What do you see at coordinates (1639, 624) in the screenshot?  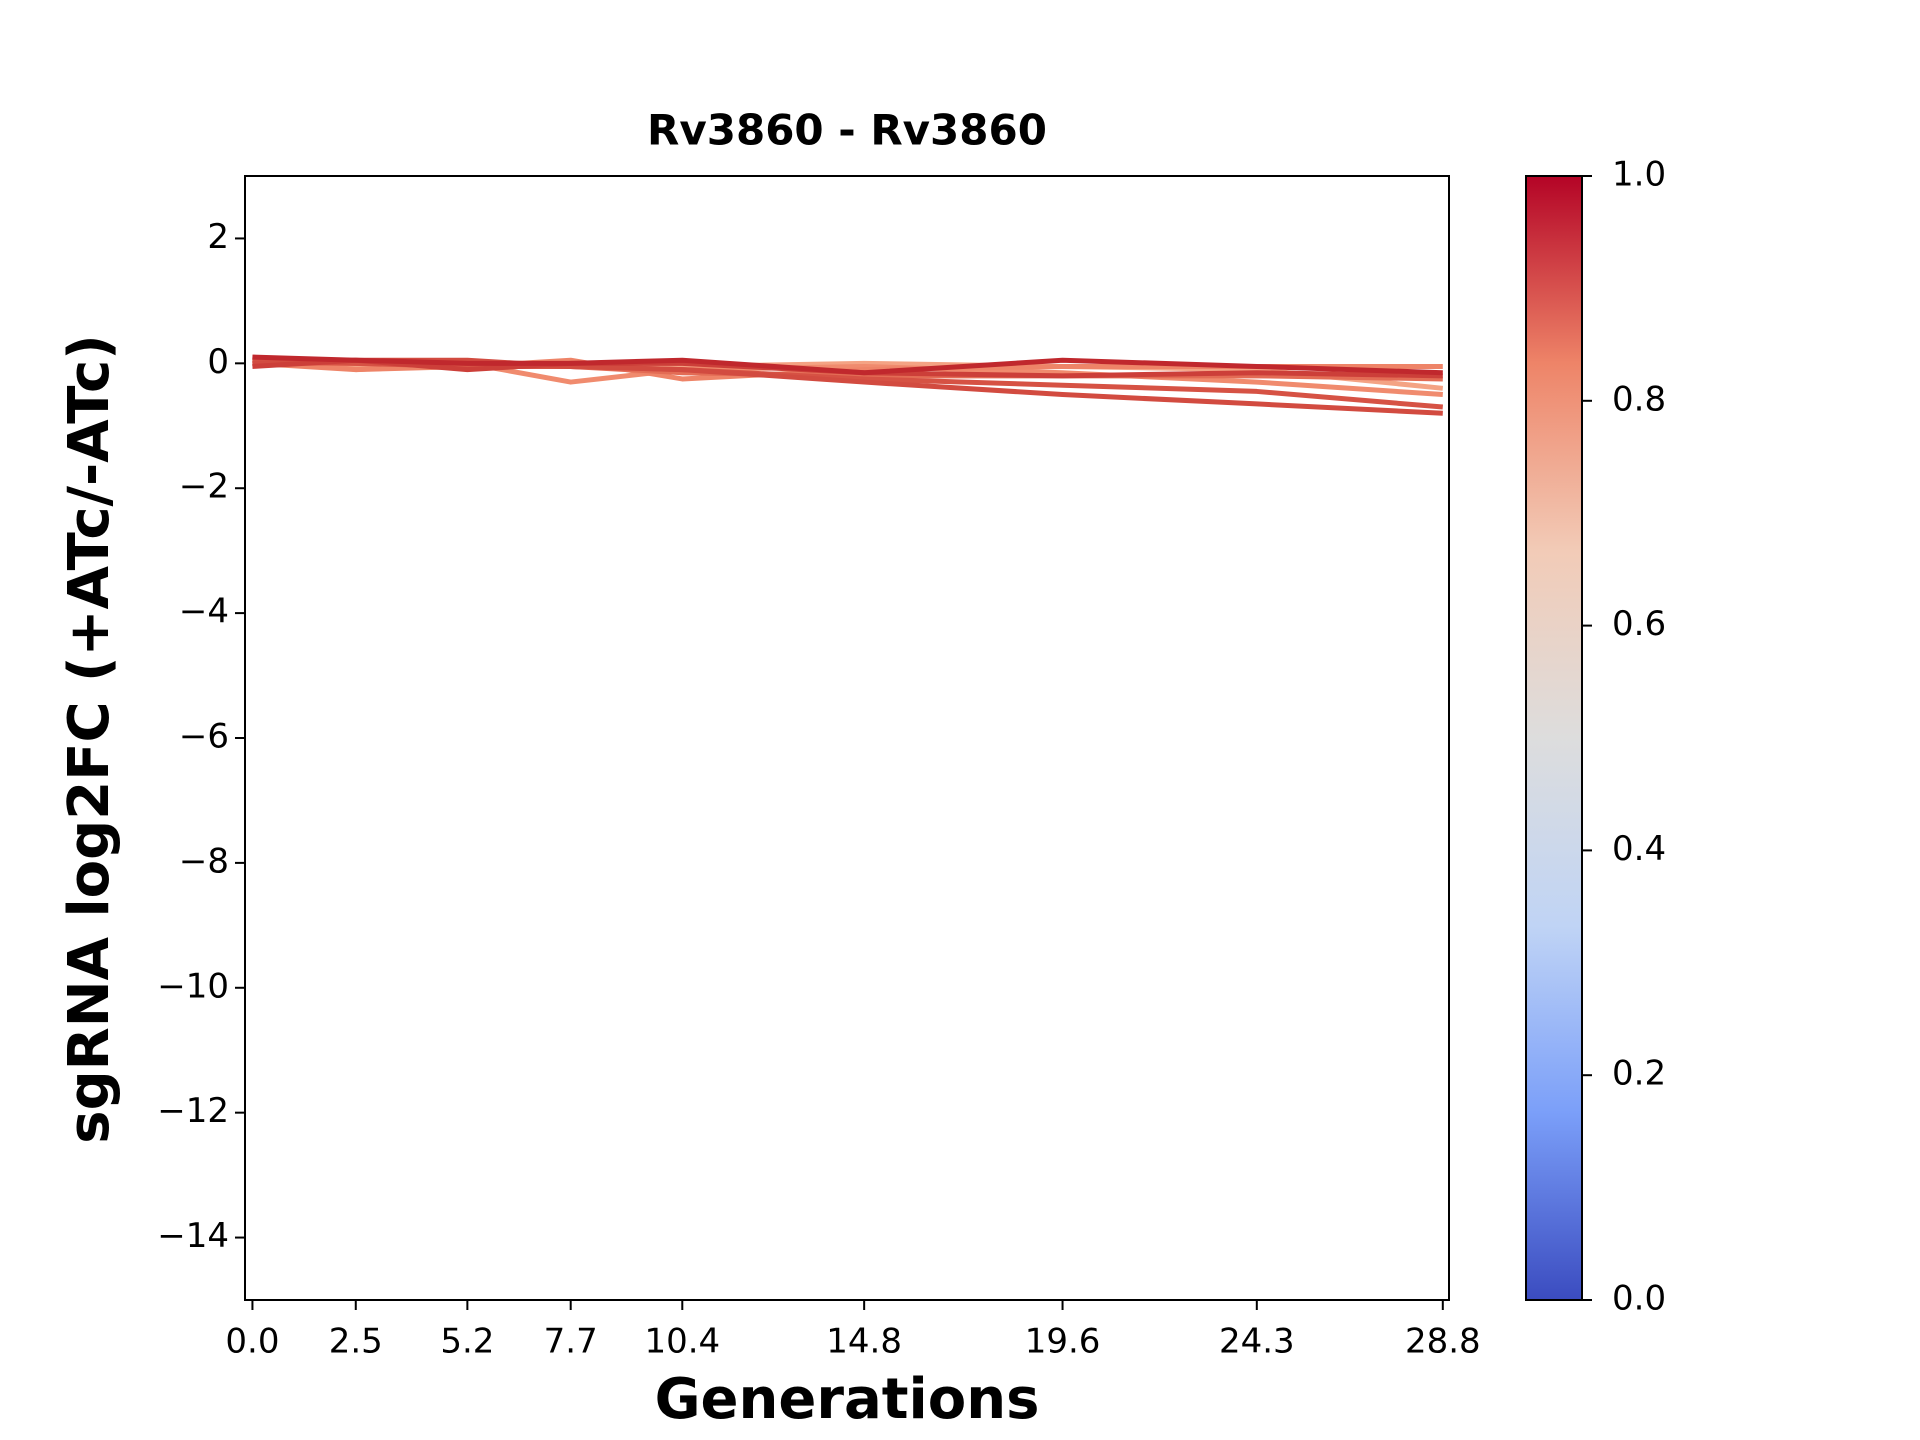 I see `colorbar-tick-label: 0.6` at bounding box center [1639, 624].